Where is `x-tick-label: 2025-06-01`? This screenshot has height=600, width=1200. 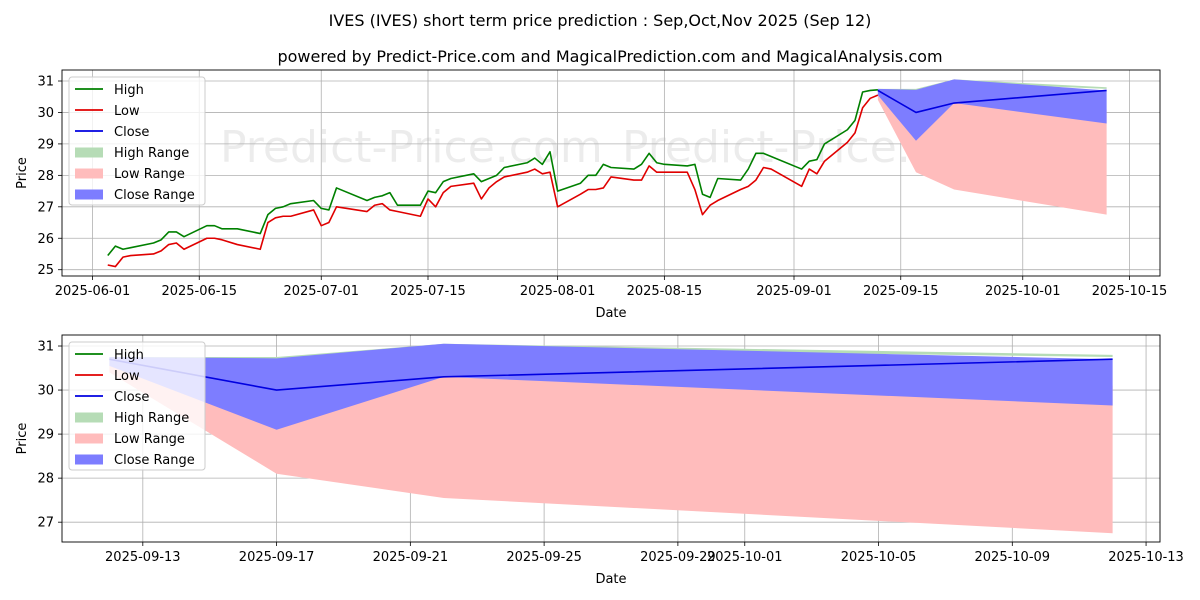
x-tick-label: 2025-06-01 is located at coordinates (93, 291).